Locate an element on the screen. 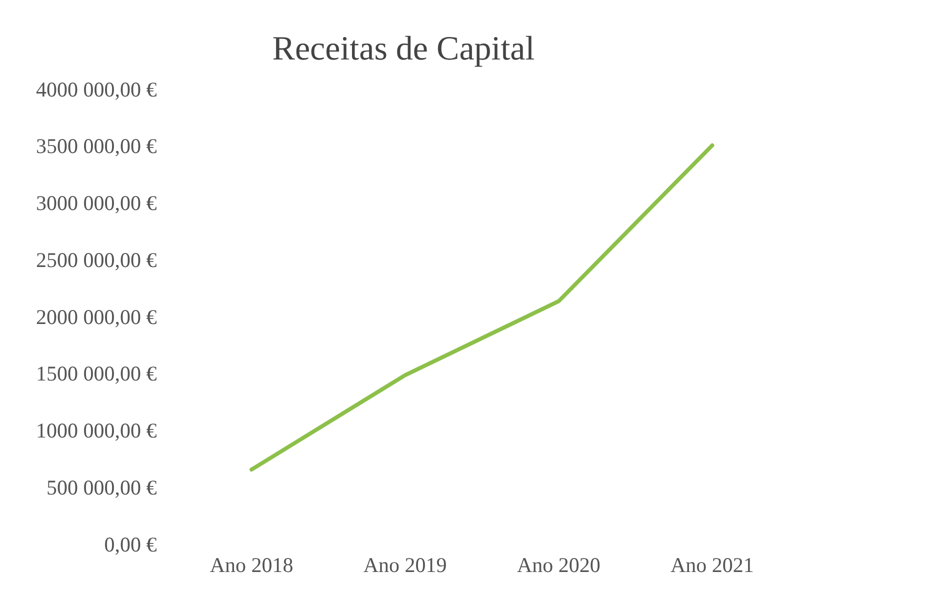 This screenshot has width=949, height=597. y-tick-label: 4000 000,00 € is located at coordinates (97, 89).